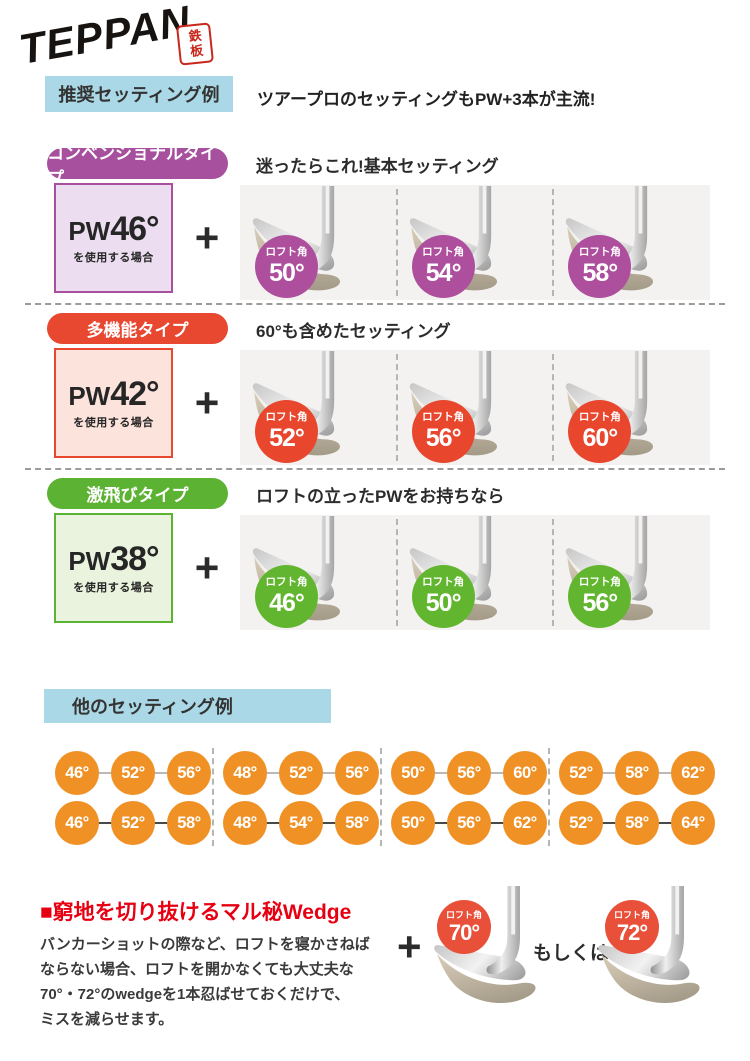 The height and width of the screenshot is (1061, 750). Describe the element at coordinates (443, 272) in the screenshot. I see `loft-degree: 54°` at that location.